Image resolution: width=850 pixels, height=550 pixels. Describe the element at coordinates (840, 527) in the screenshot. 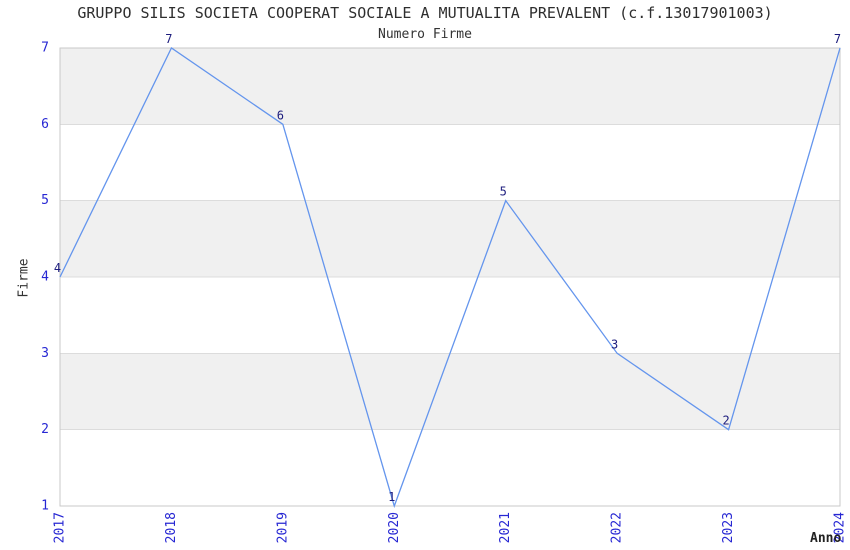

I see `x-tick-label: 2024` at that location.